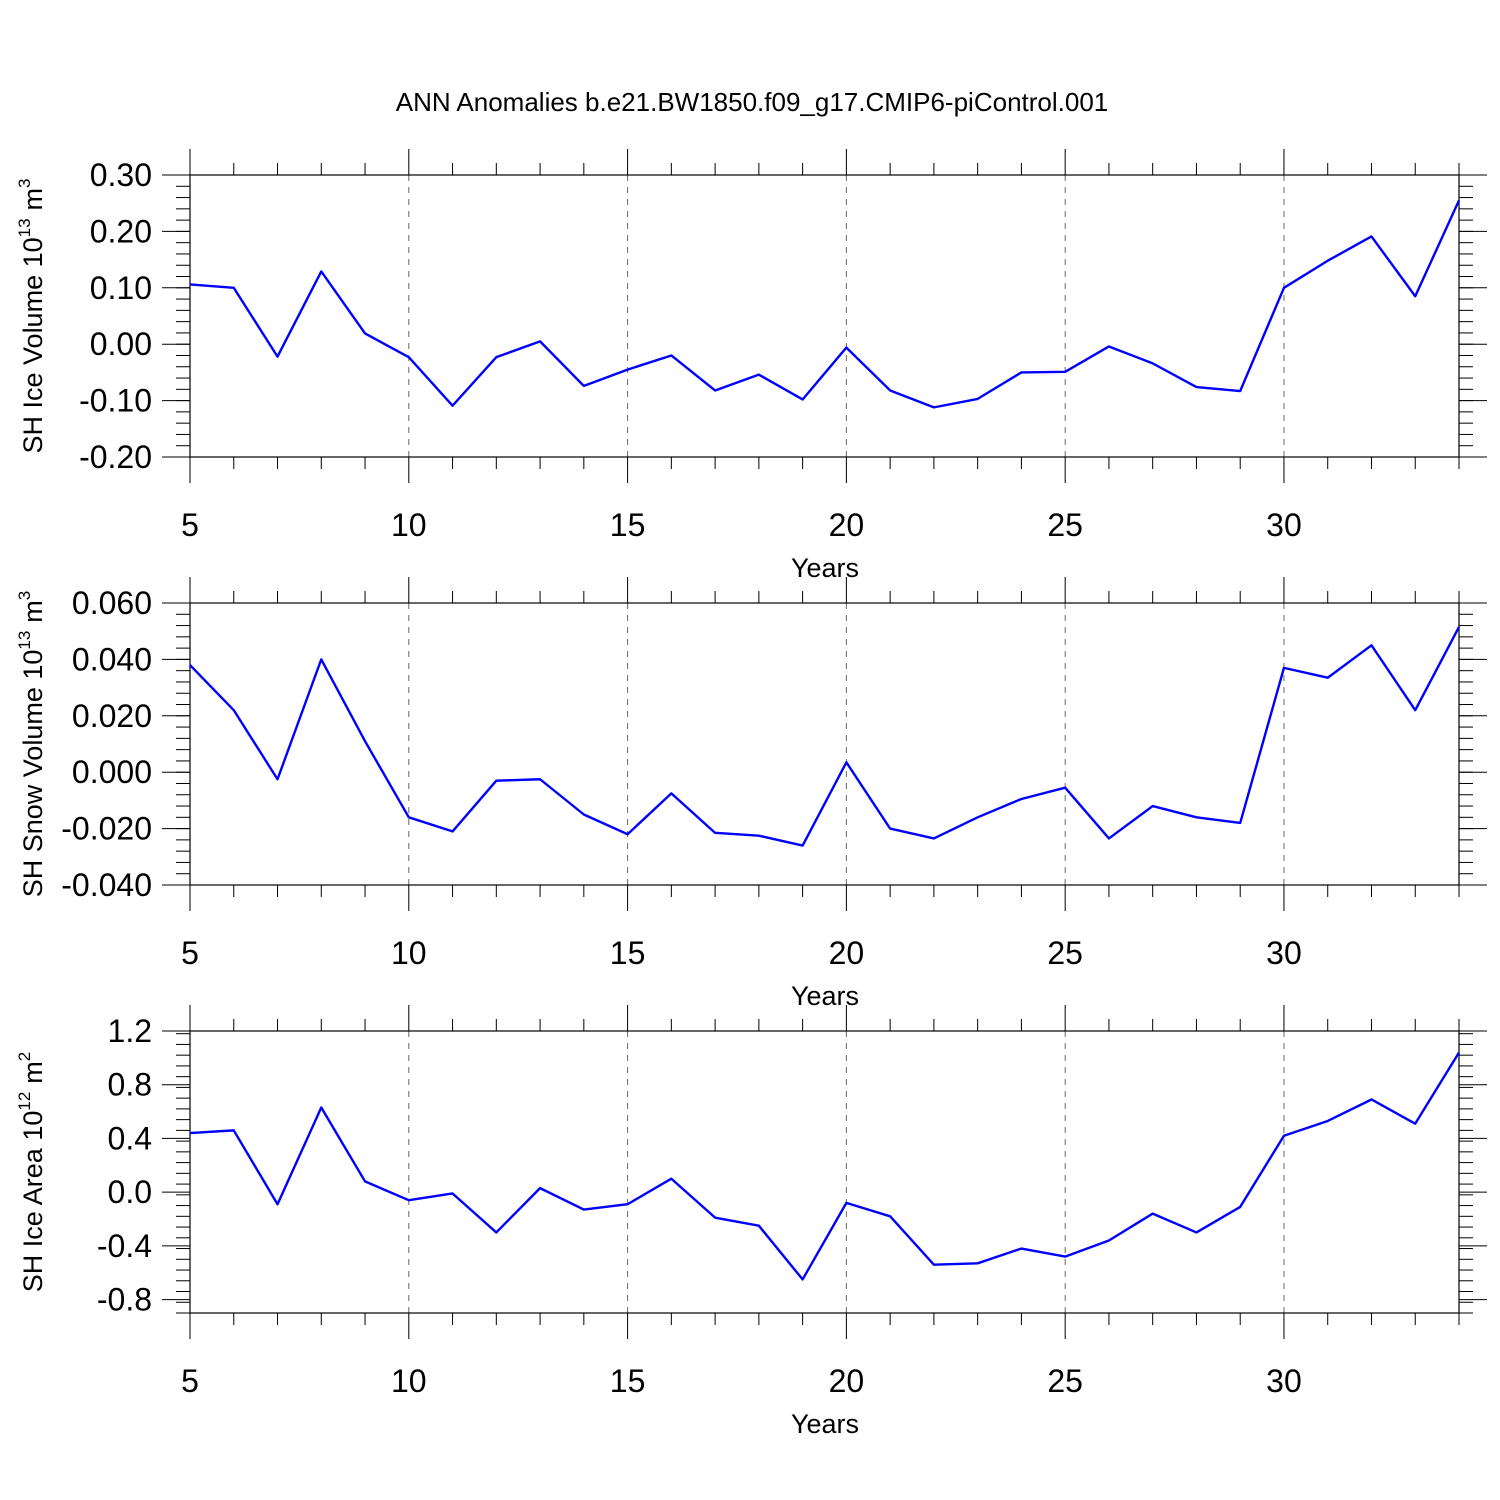 The image size is (1500, 1500). What do you see at coordinates (121, 288) in the screenshot?
I see `y-tick-label: 0.10` at bounding box center [121, 288].